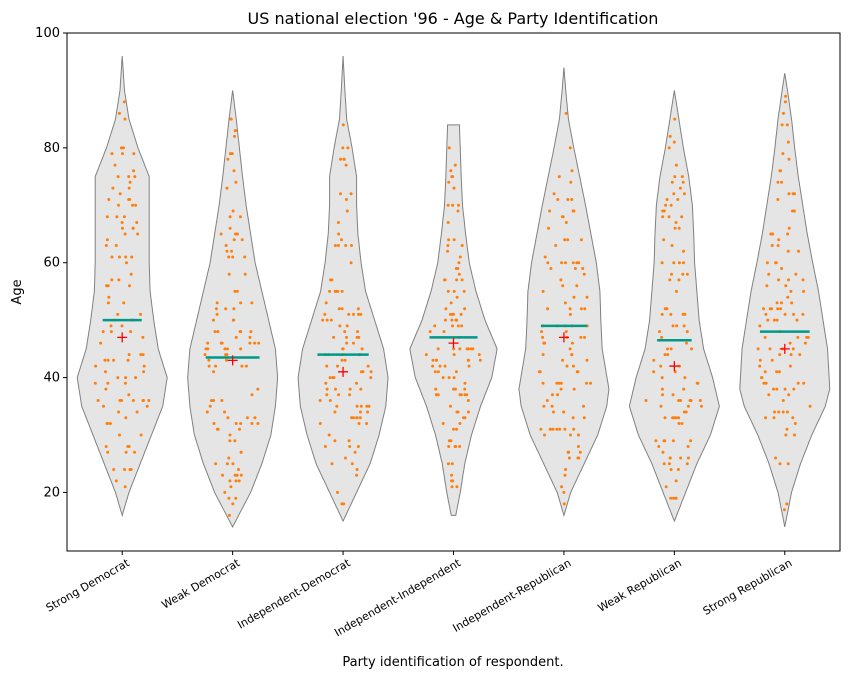  Describe the element at coordinates (748, 587) in the screenshot. I see `x-tick-label: Strong Republican` at that location.